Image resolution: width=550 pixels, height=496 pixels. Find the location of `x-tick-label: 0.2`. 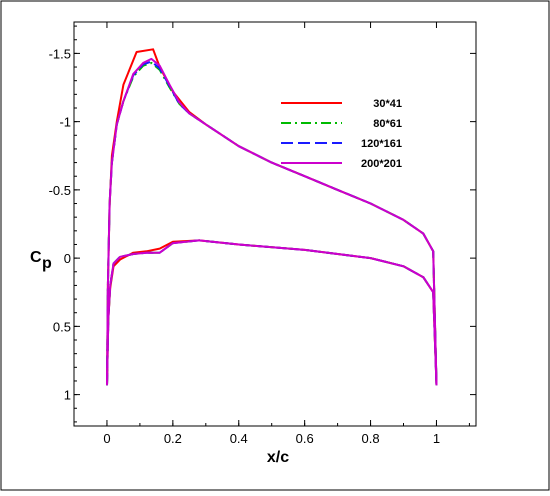

x-tick-label: 0.2 is located at coordinates (173, 438).